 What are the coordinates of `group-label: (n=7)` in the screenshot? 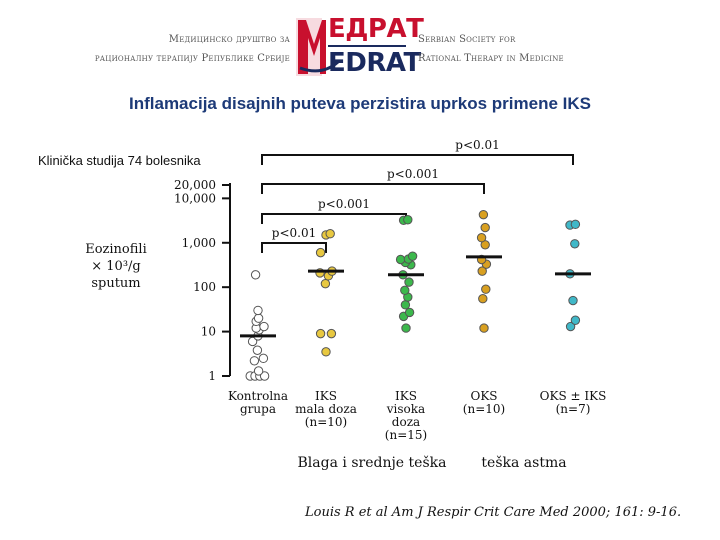 It's located at (573, 409).